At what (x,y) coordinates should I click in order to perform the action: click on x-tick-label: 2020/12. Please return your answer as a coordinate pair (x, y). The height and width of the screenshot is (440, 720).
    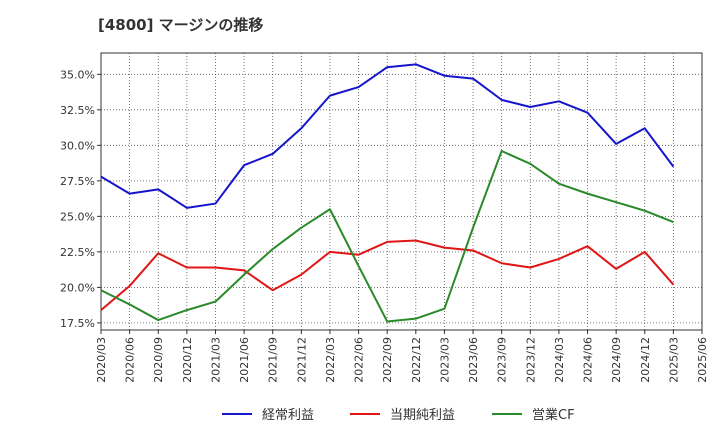
    Looking at the image, I should click on (187, 360).